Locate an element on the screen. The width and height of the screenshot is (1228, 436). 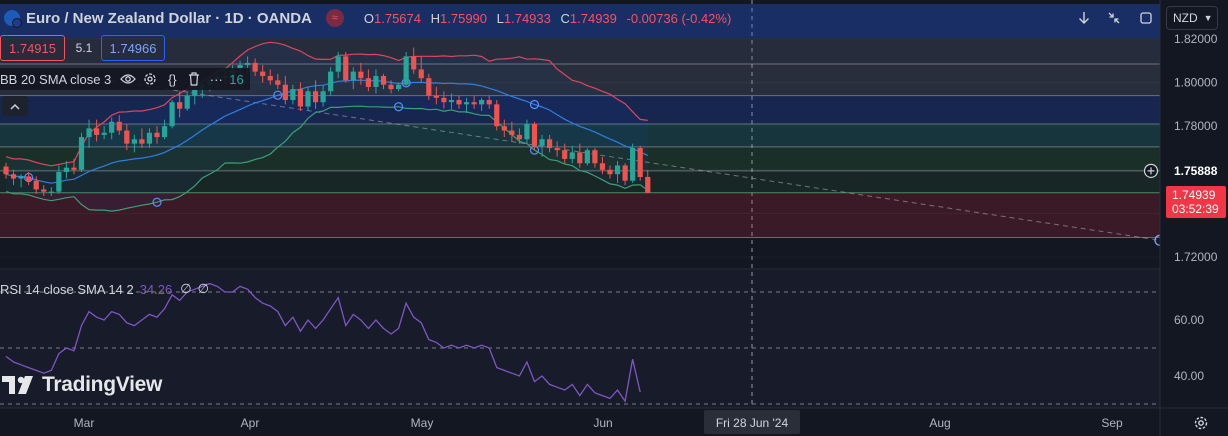
data-status-badge: ≈ is located at coordinates (334, 18).